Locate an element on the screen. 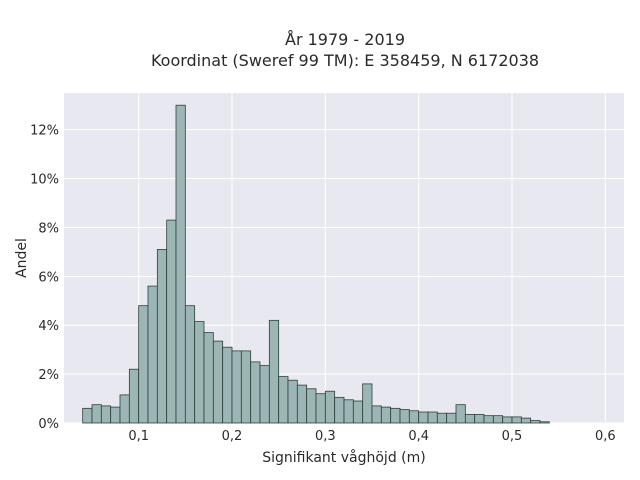  x-axis-ticks: 0,1 0,2 0,3 0,4 0,5 0,6 is located at coordinates (371, 436).